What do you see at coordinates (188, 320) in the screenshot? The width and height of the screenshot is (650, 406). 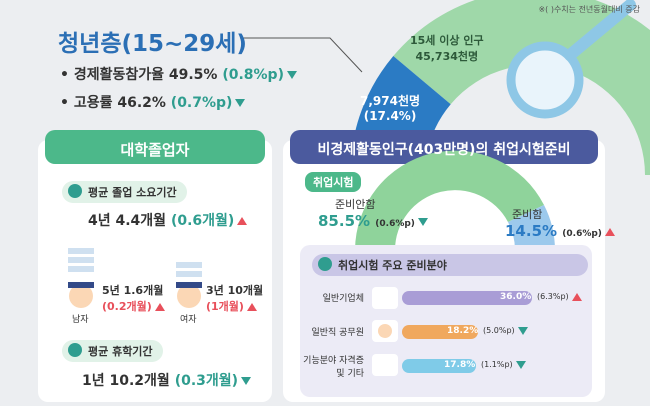 I see `female-label: 여자` at bounding box center [188, 320].